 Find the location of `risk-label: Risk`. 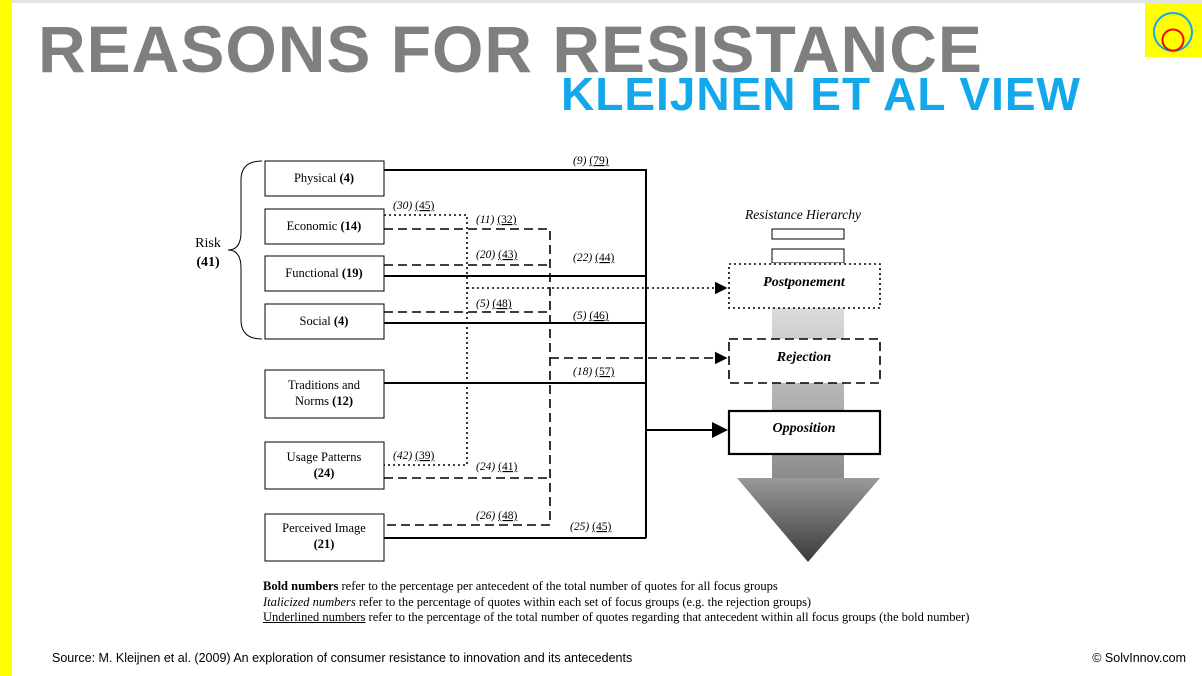

risk-label: Risk is located at coordinates (208, 243).